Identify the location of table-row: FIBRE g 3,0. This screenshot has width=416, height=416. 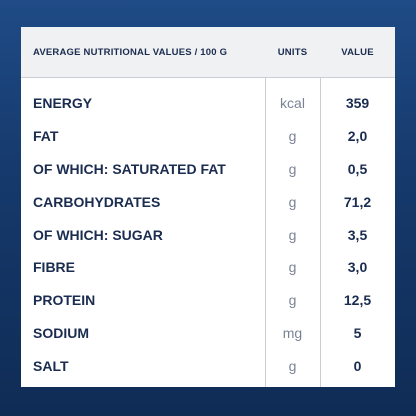
(208, 267).